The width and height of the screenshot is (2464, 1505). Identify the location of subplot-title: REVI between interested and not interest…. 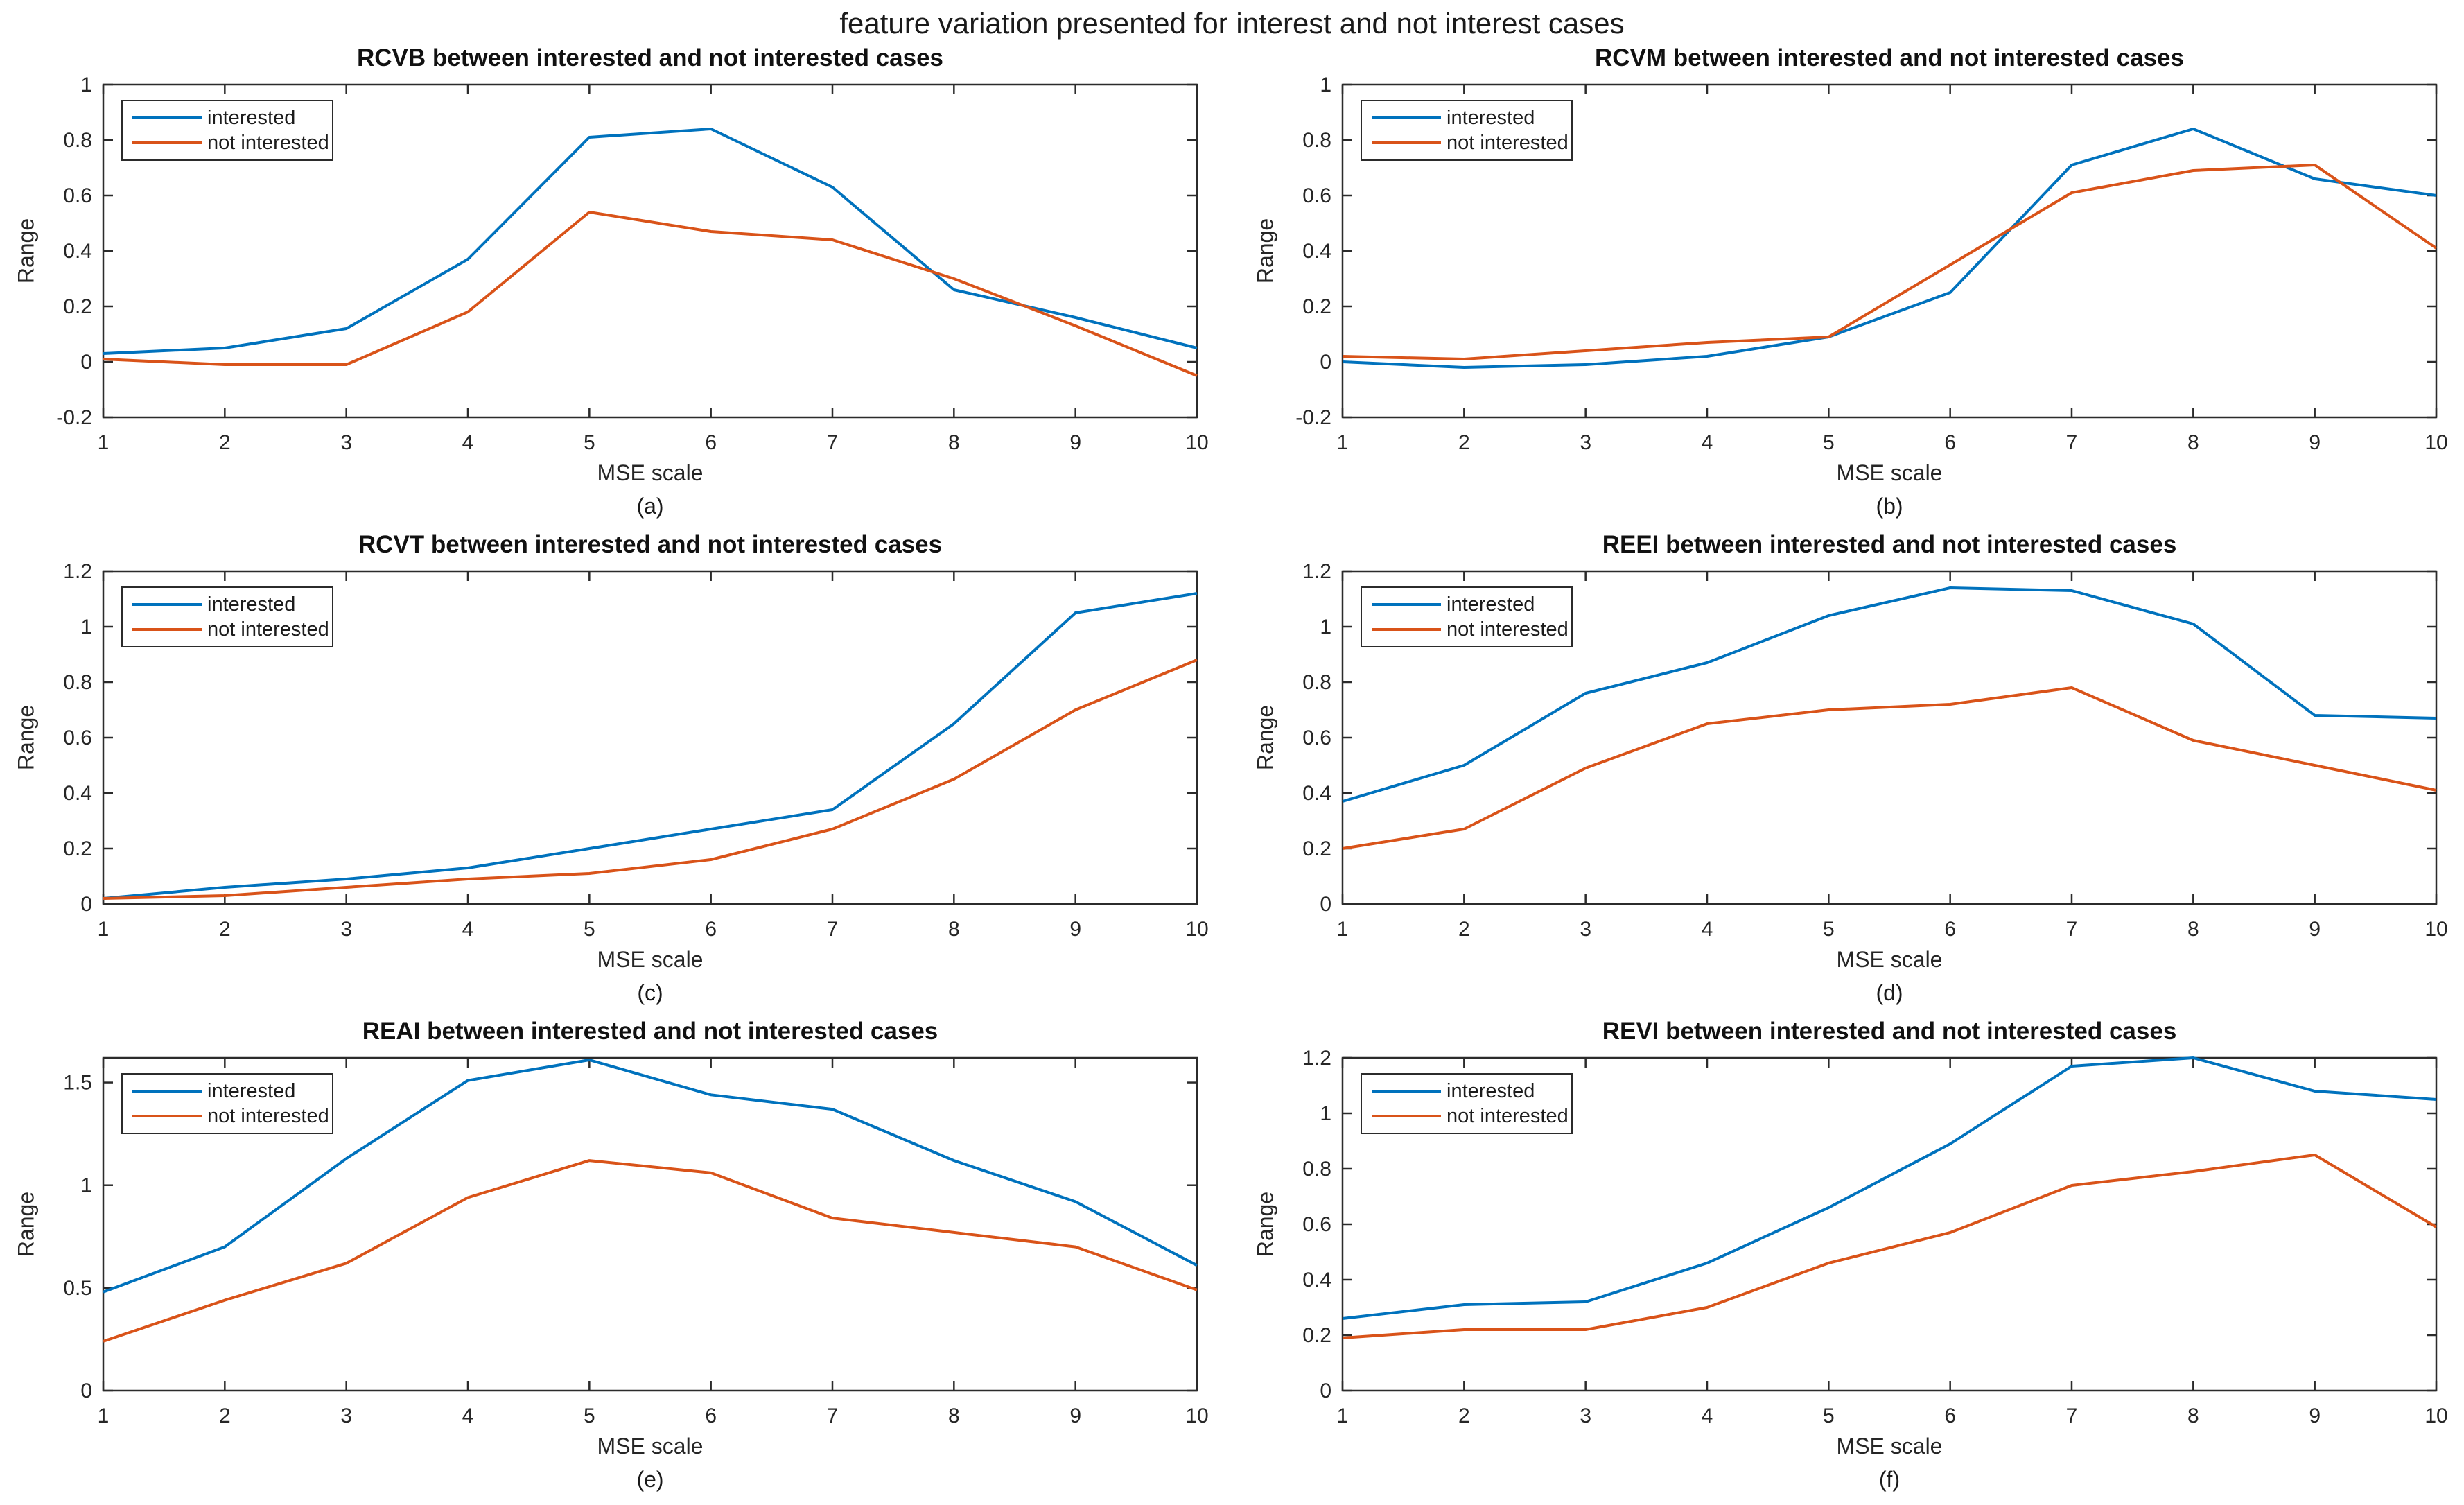
(1889, 1031).